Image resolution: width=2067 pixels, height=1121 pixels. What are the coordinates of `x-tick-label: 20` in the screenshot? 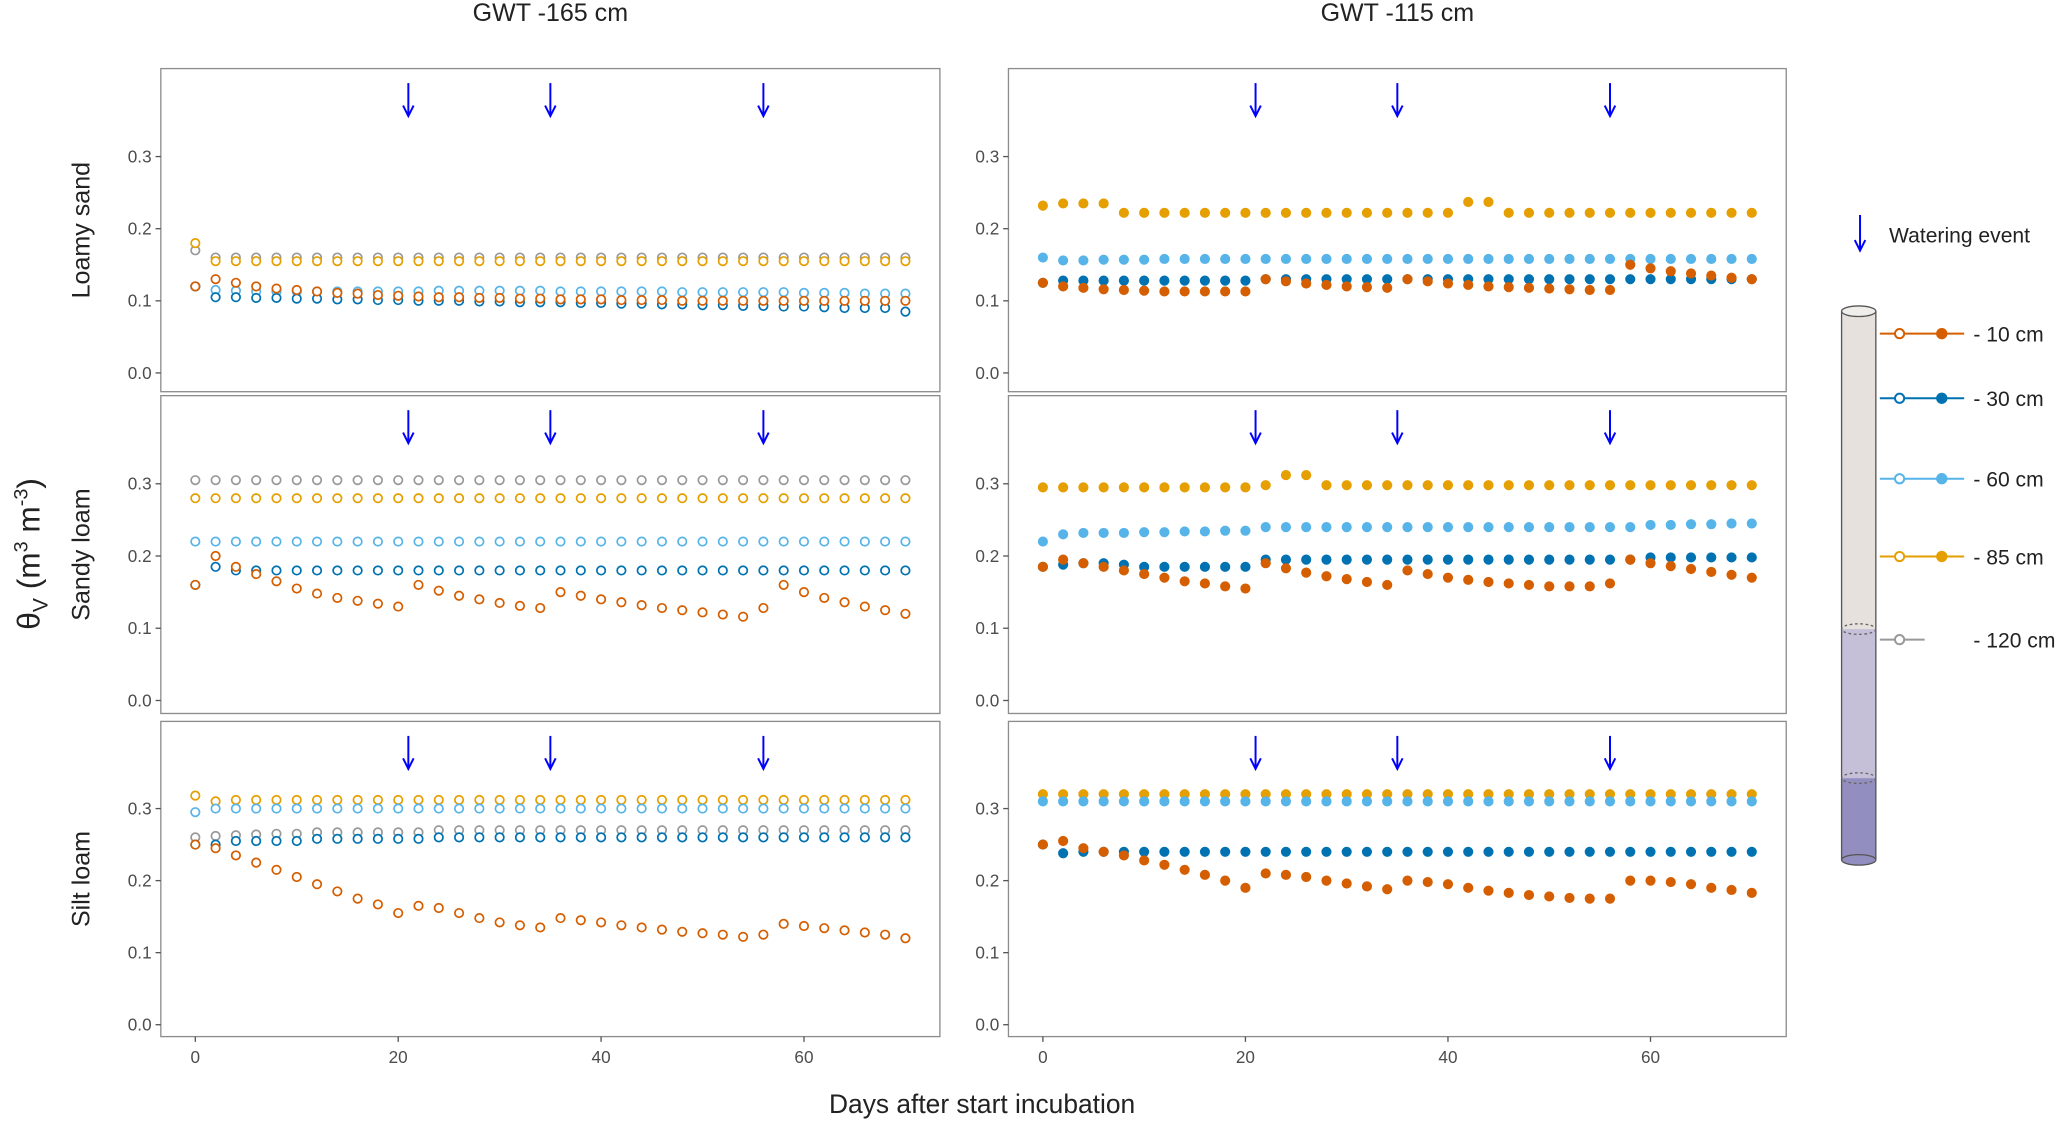 It's located at (1245, 1057).